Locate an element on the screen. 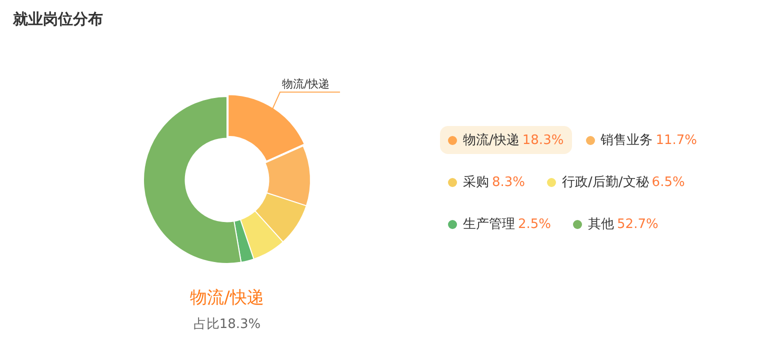  legend-label: 生产管理 is located at coordinates (489, 224).